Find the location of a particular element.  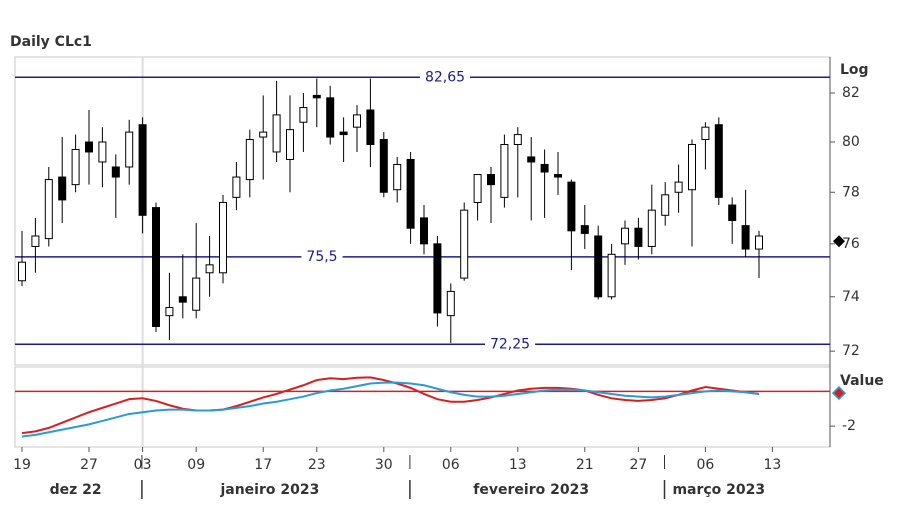

x-tick-label: 09 is located at coordinates (196, 465).